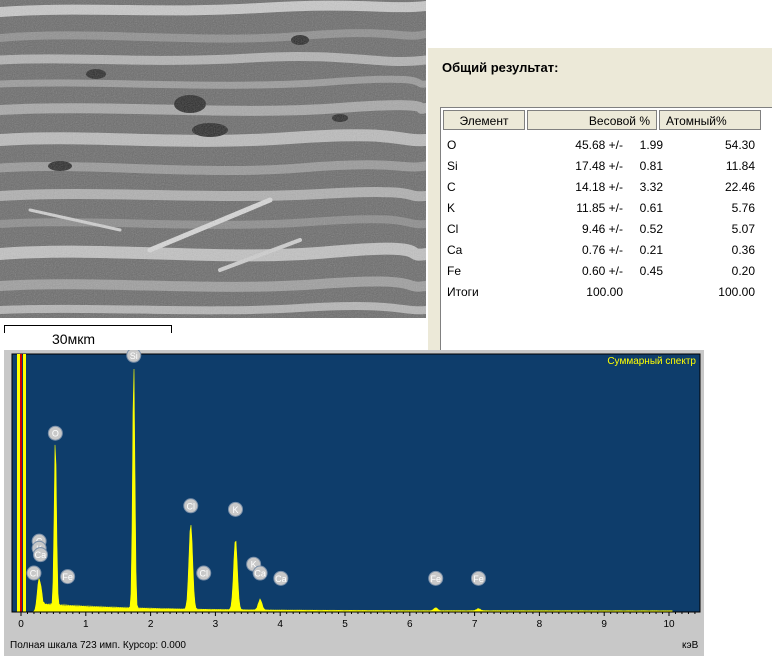 This screenshot has width=772, height=656. Describe the element at coordinates (453, 229) in the screenshot. I see `cell-element: Cl` at that location.